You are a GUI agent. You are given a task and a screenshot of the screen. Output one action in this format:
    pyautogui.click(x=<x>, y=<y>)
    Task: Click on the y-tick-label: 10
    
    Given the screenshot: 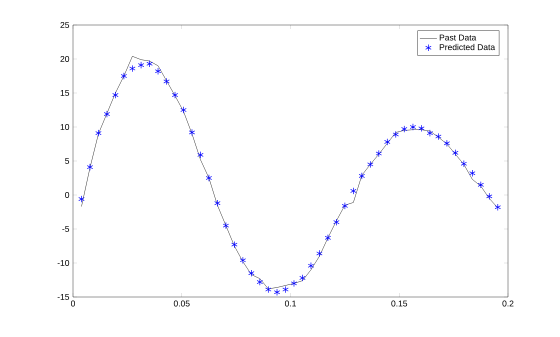 What is the action you would take?
    pyautogui.click(x=65, y=127)
    